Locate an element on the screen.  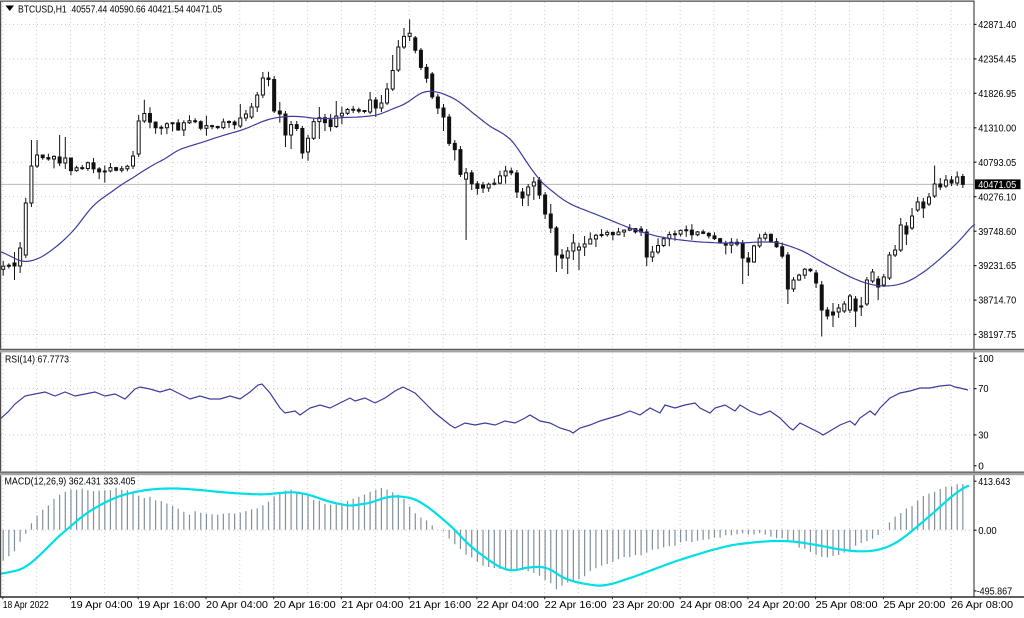
svg-text: 19 Apr 04:00 is located at coordinates (102, 605).